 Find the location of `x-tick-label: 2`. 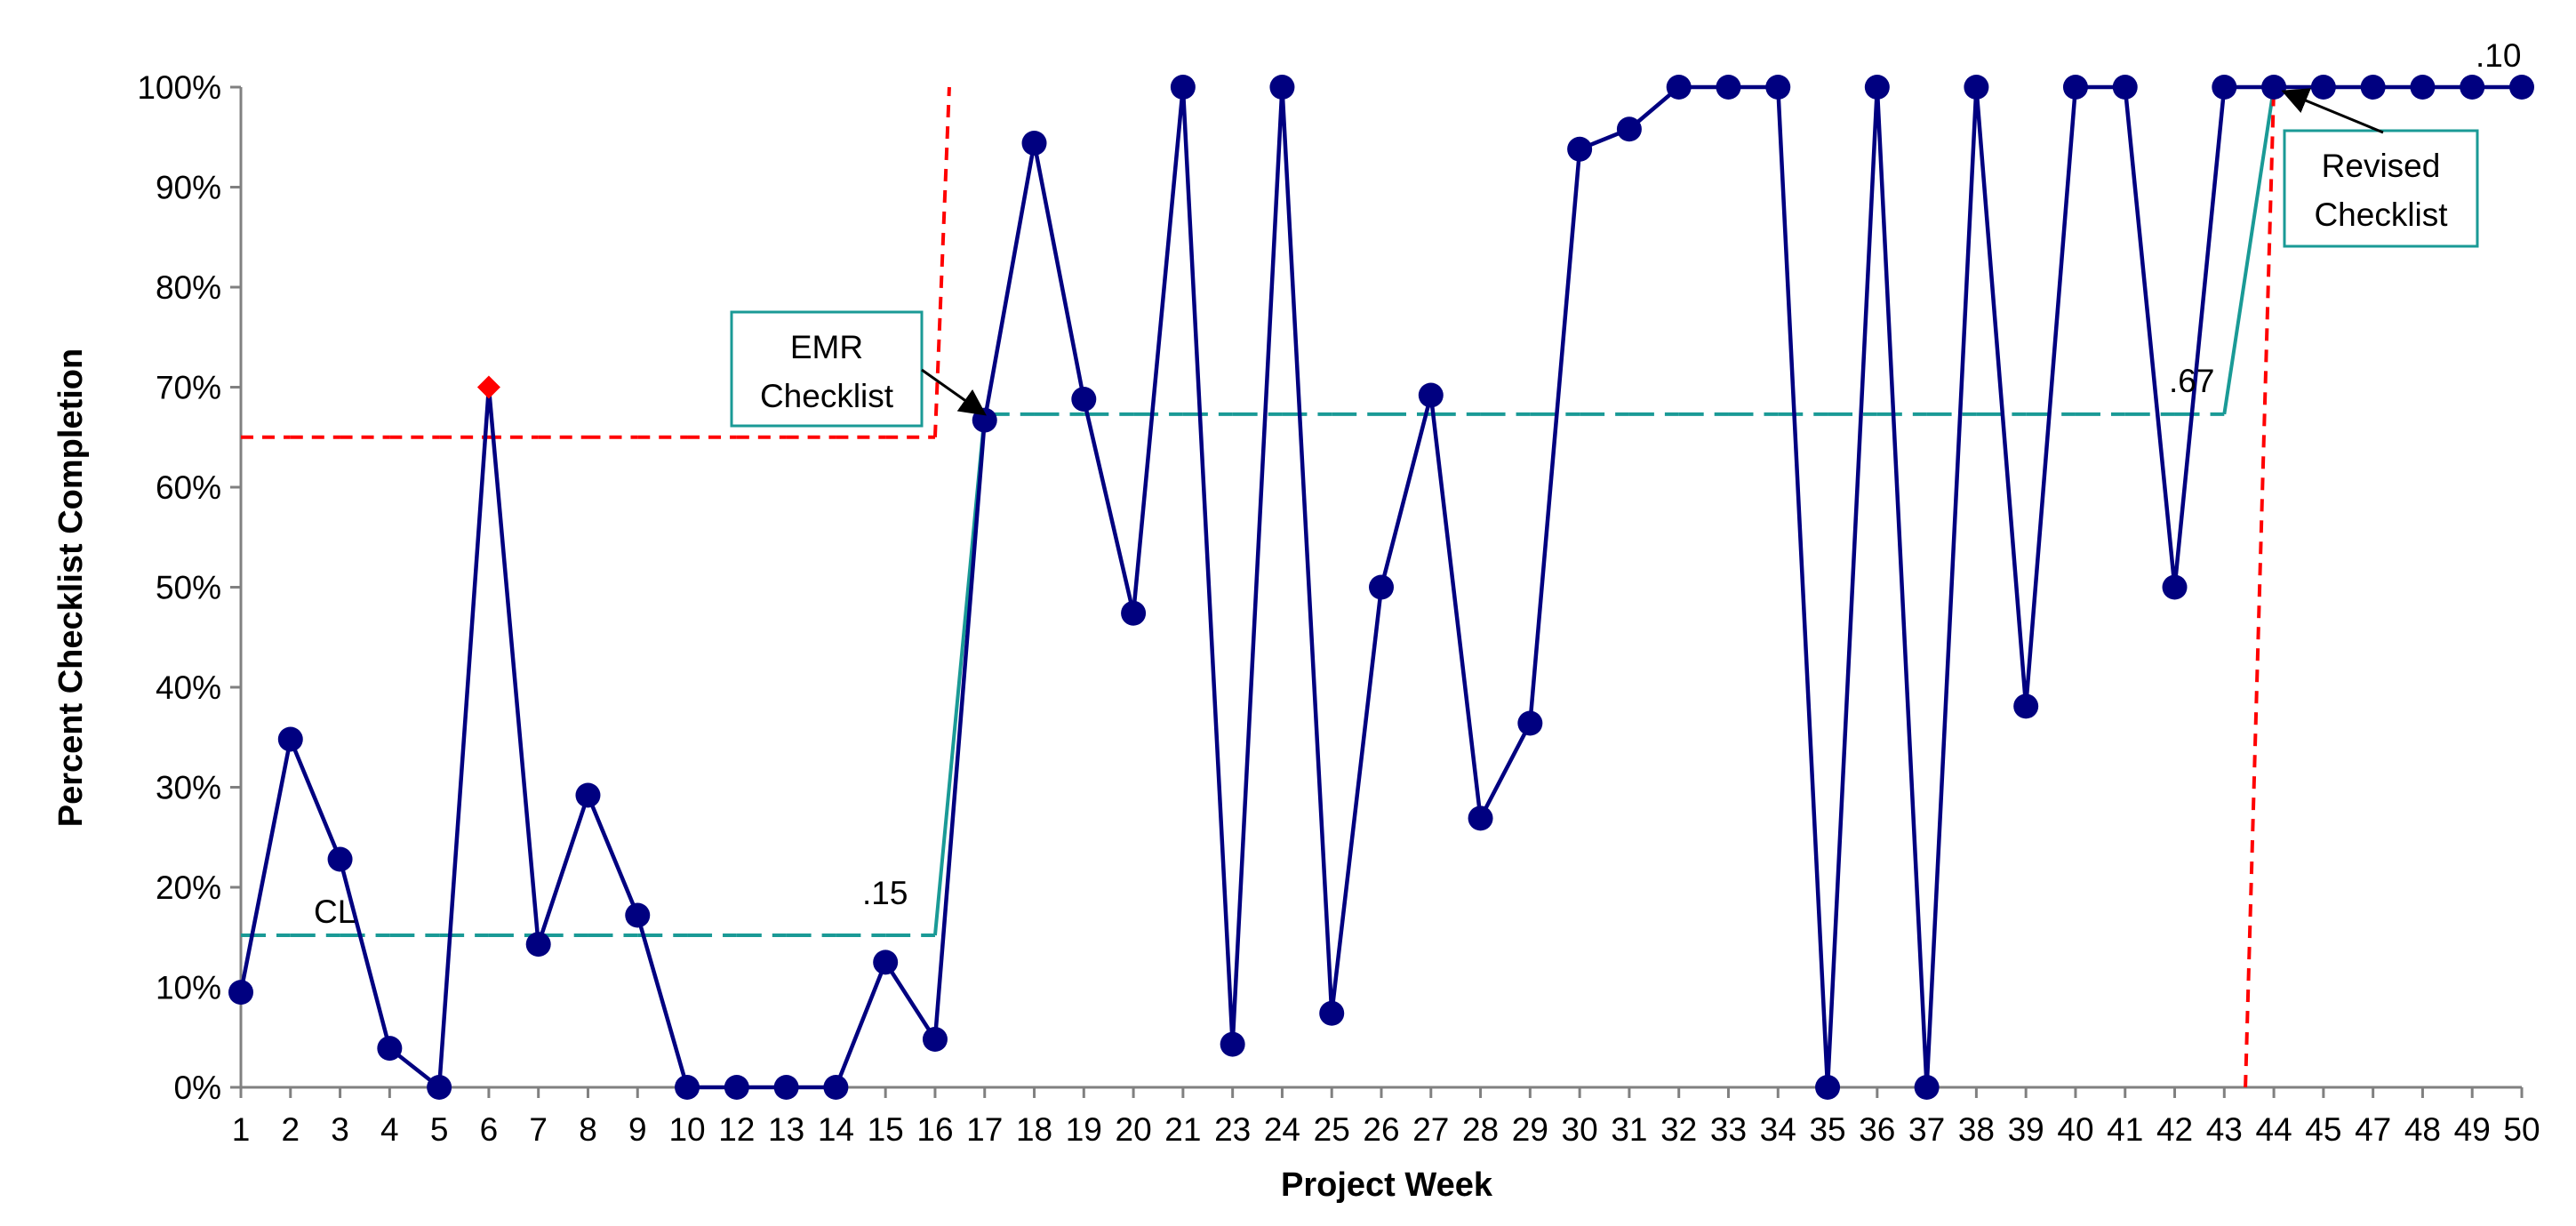

x-tick-label: 2 is located at coordinates (290, 1129).